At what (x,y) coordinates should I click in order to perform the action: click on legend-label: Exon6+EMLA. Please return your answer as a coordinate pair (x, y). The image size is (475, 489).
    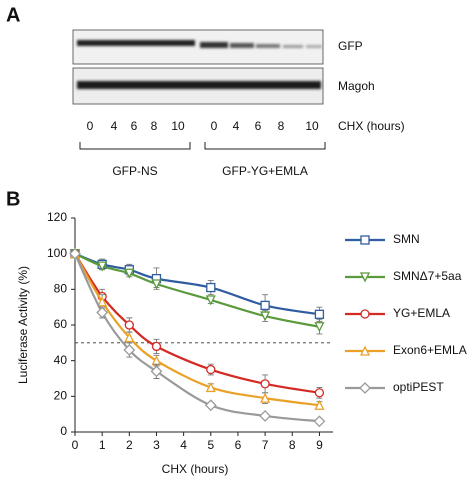
    Looking at the image, I should click on (430, 350).